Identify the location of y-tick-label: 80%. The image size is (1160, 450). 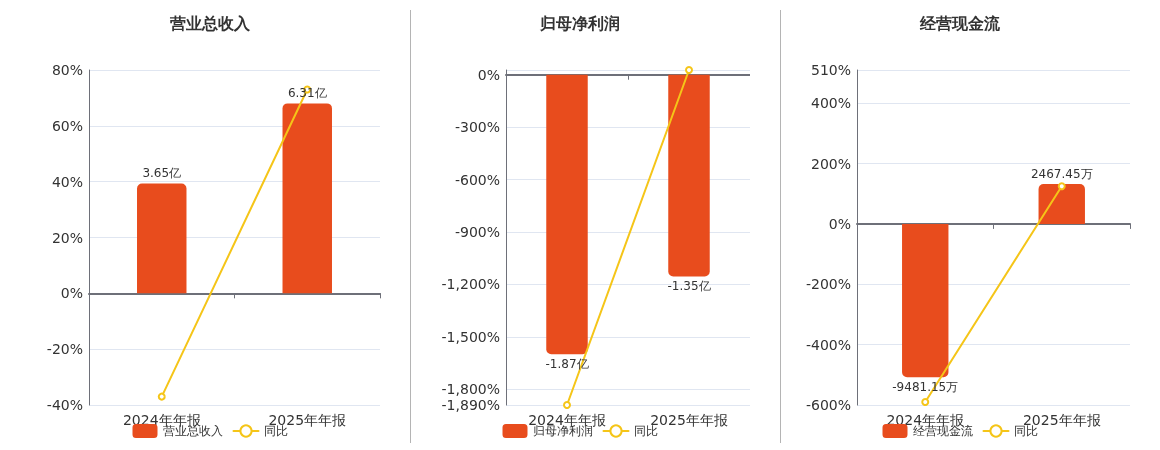
(67, 70).